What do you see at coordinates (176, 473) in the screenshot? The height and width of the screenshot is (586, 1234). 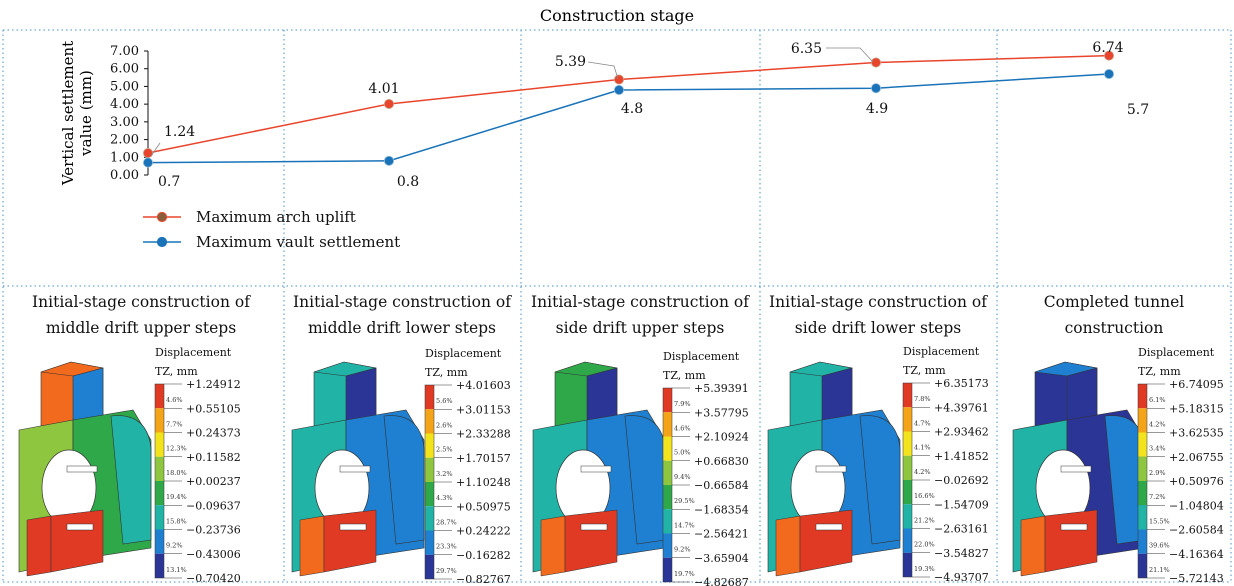 I see `colorbar-percent: 18.0%` at bounding box center [176, 473].